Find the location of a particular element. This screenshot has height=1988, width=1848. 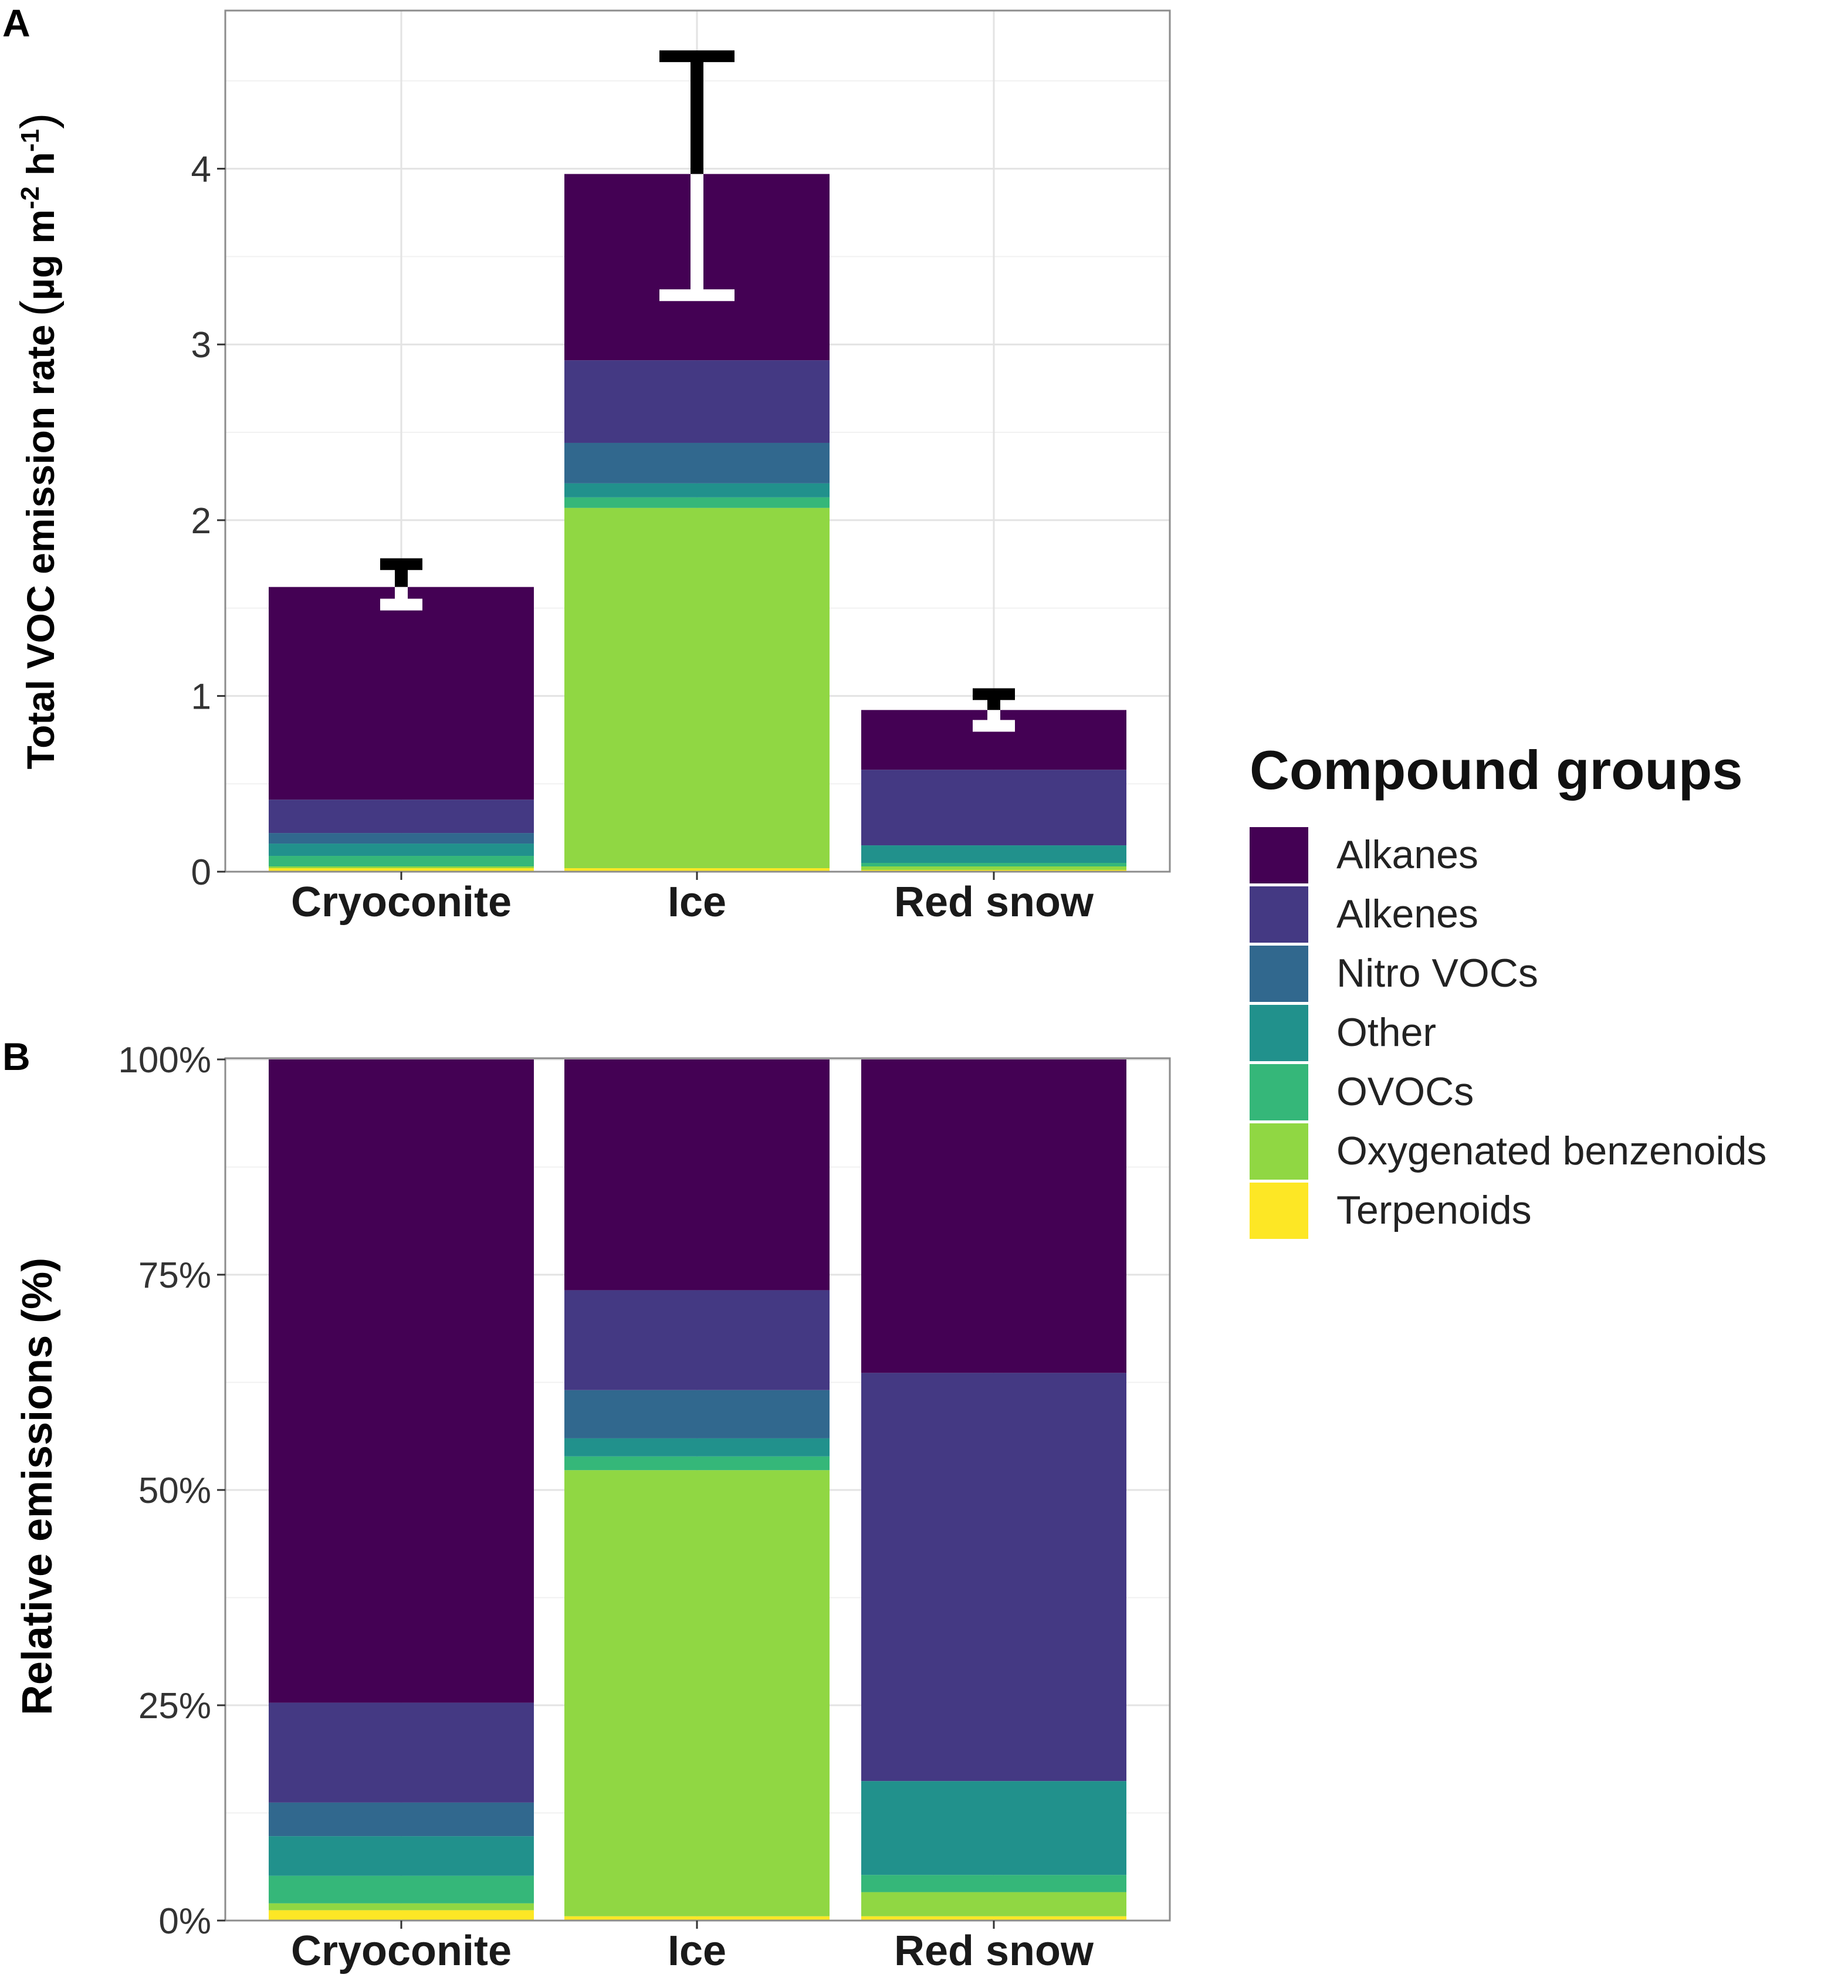

panel-a-letter: A is located at coordinates (16, 23).